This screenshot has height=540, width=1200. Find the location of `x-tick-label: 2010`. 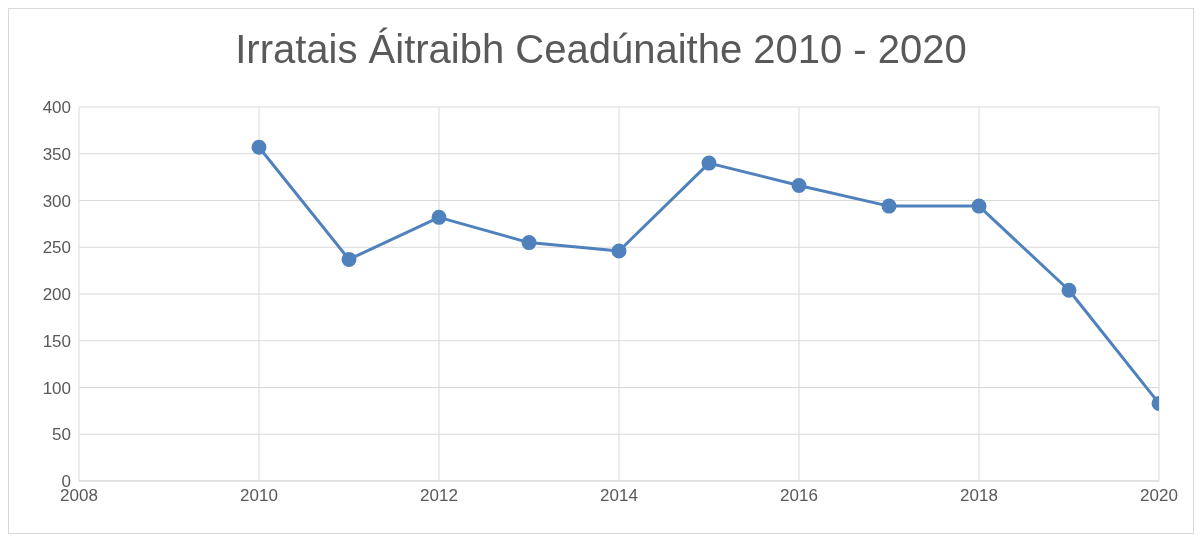

x-tick-label: 2010 is located at coordinates (259, 496).